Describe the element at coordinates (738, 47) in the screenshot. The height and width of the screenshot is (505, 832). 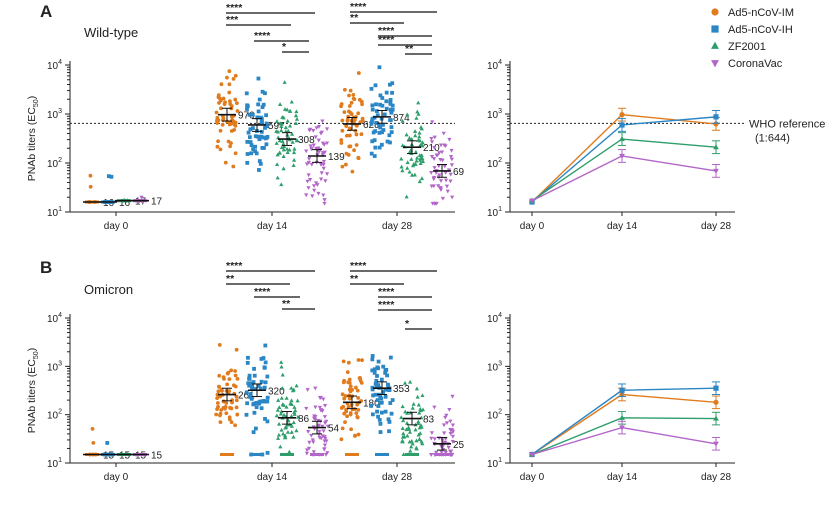
I see `legend-item: ZF2001` at that location.